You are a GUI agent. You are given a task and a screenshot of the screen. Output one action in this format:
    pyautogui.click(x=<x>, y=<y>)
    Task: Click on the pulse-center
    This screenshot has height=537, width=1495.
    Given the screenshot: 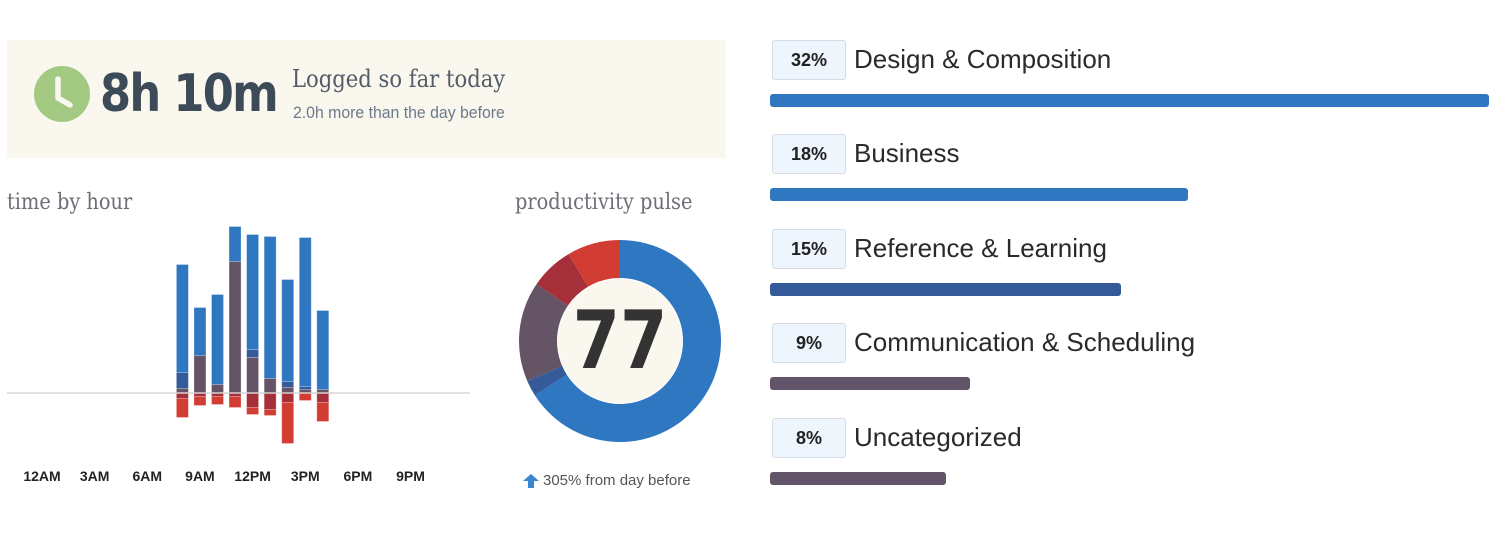 What is the action you would take?
    pyautogui.click(x=620, y=341)
    